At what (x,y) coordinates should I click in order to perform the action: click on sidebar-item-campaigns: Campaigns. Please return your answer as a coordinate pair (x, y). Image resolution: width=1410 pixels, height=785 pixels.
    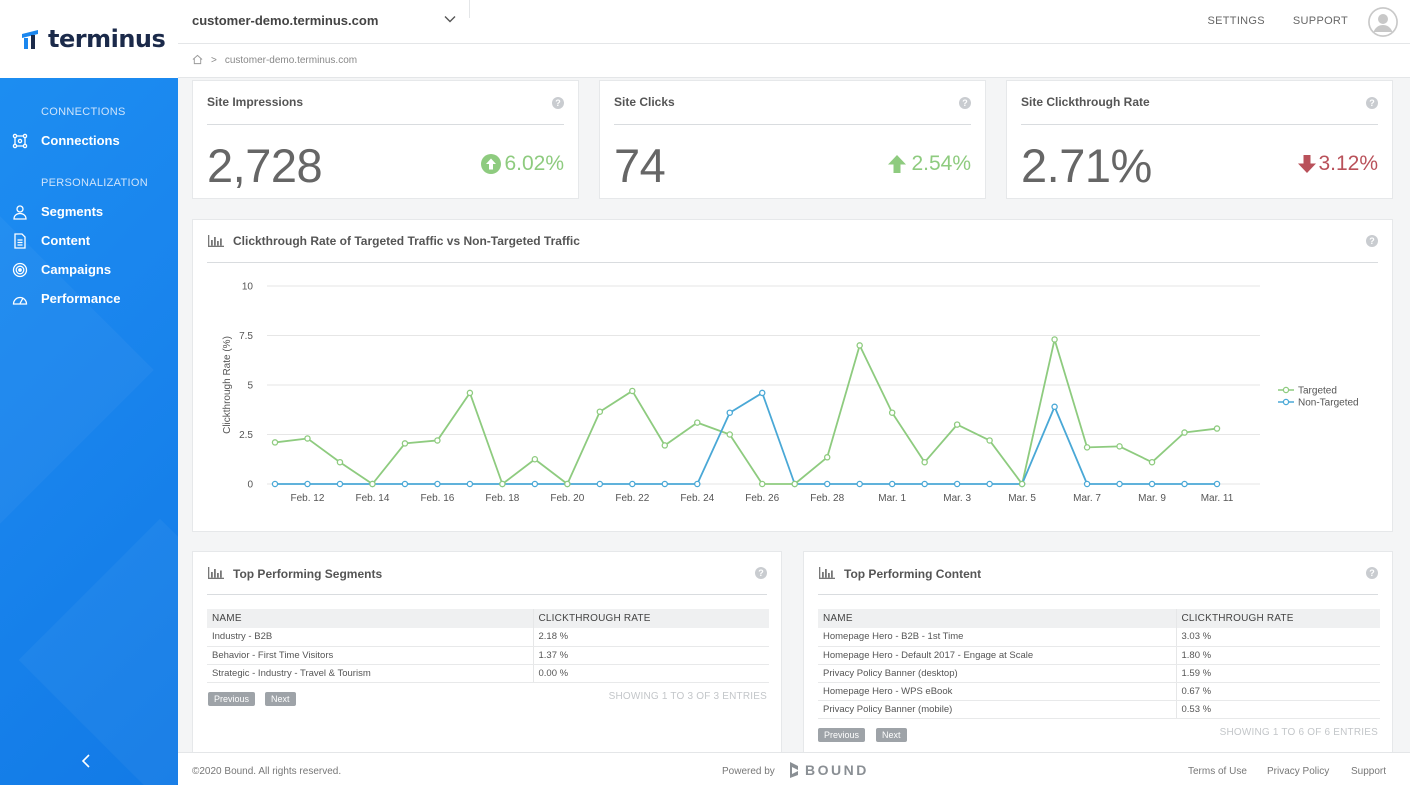
    Looking at the image, I should click on (89, 269).